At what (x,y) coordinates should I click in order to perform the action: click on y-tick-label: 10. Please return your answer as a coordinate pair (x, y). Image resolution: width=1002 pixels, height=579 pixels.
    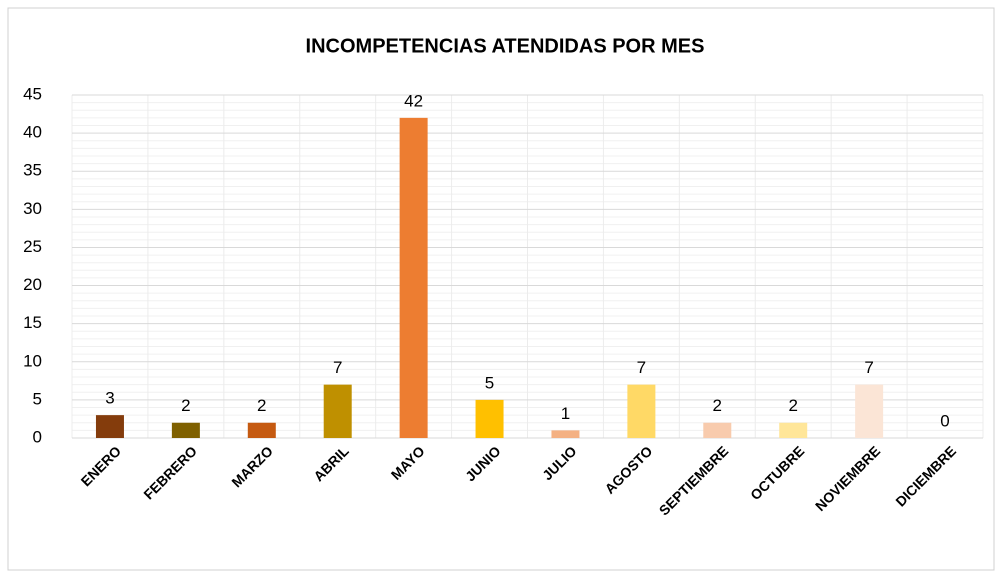
    Looking at the image, I should click on (32, 360).